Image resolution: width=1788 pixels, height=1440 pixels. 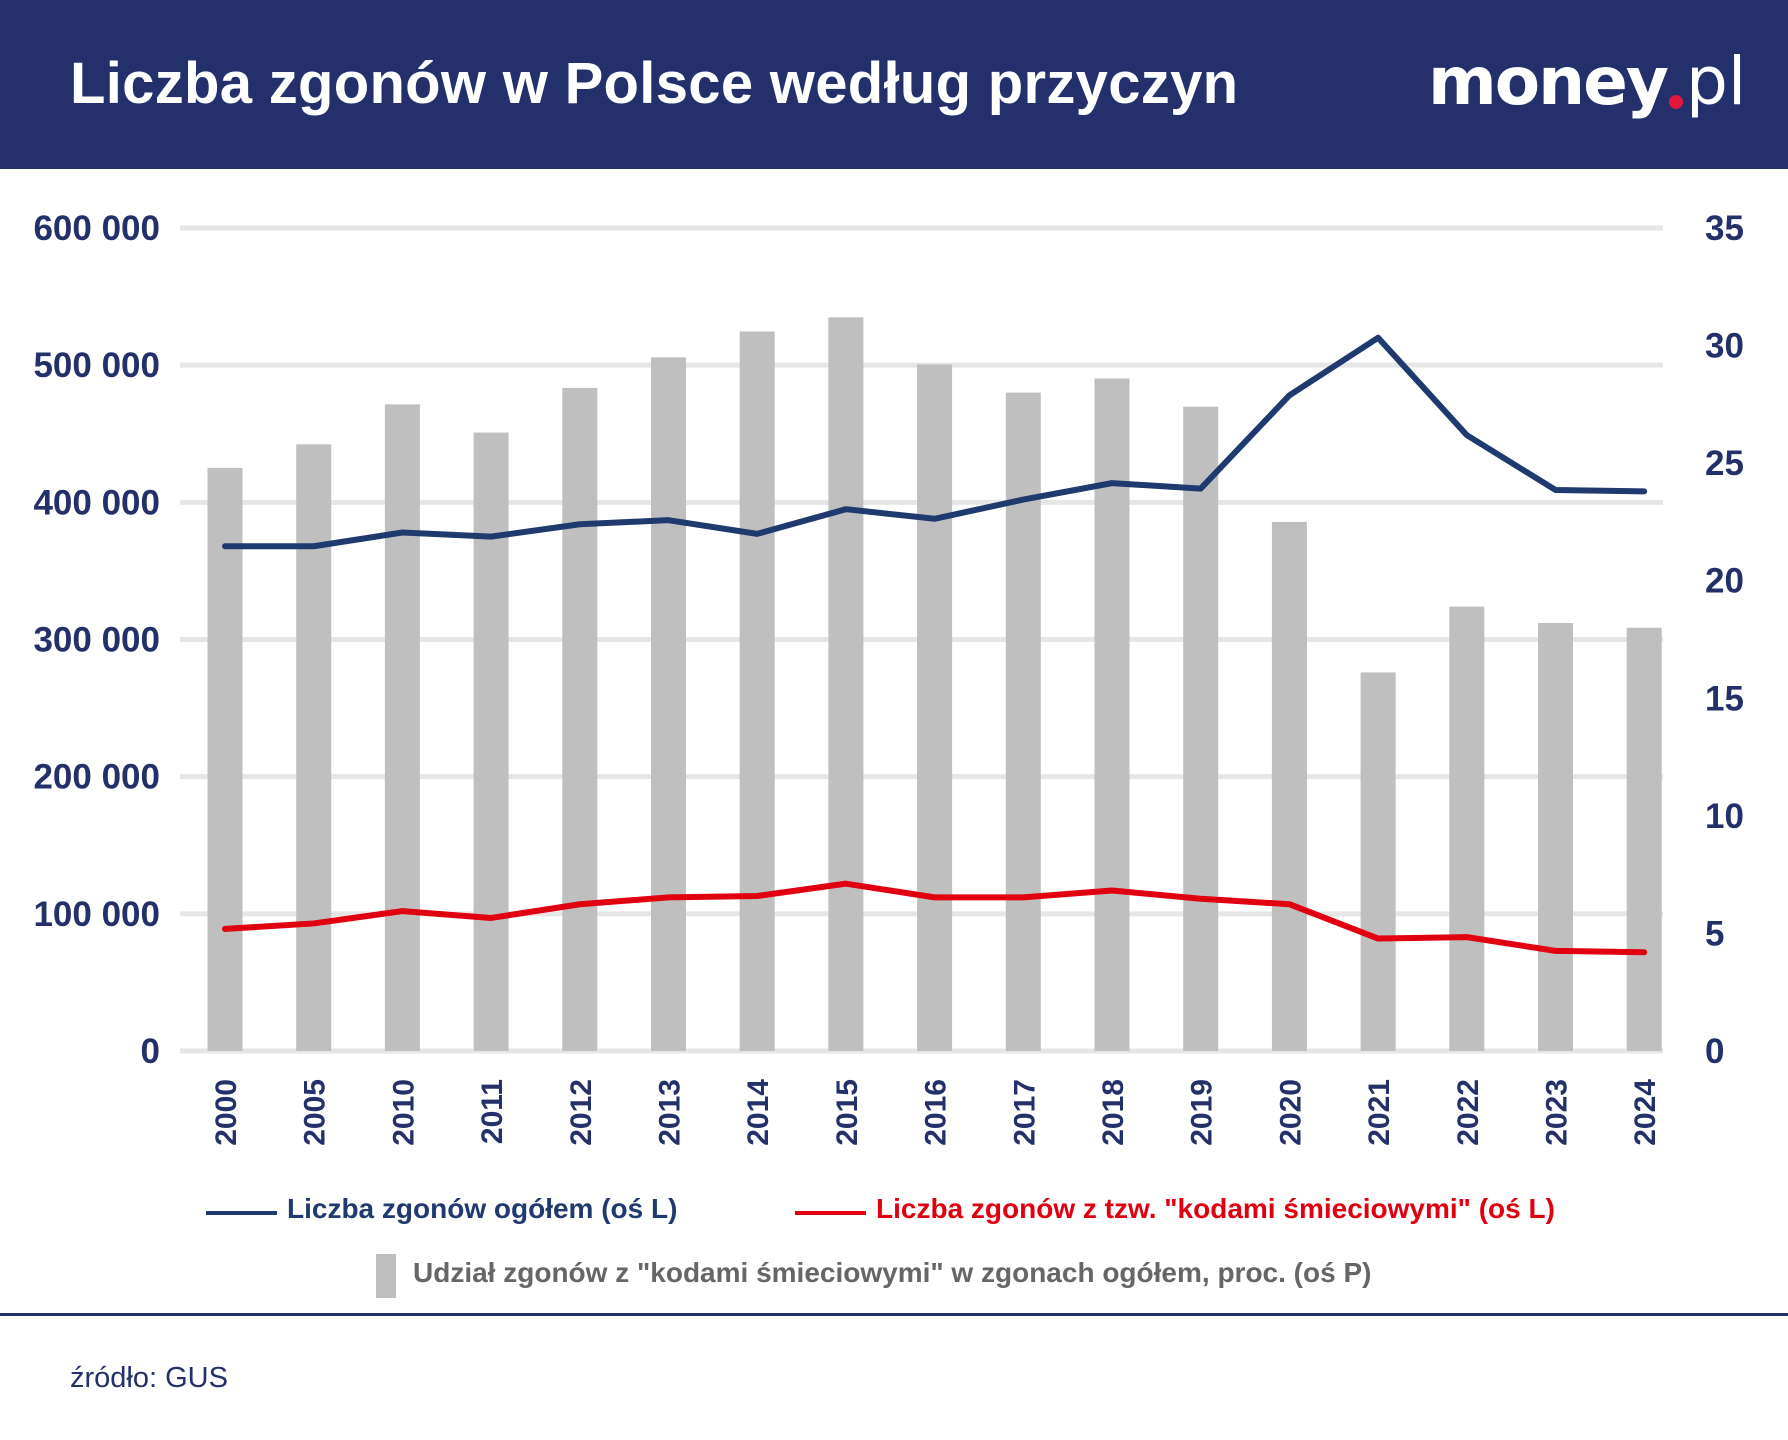 What do you see at coordinates (581, 1112) in the screenshot?
I see `x-axis-tick-label: 2012` at bounding box center [581, 1112].